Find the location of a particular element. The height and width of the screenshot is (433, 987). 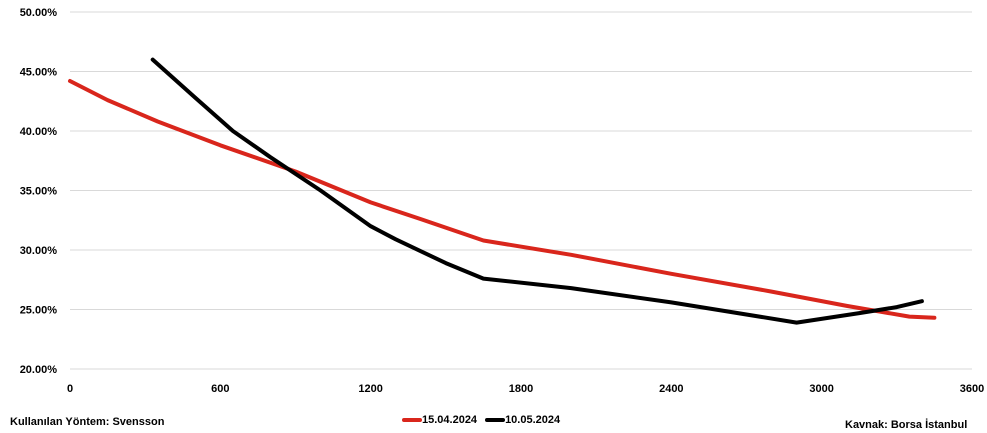

legend-label-series-2: 10.05.2024 is located at coordinates (533, 420).